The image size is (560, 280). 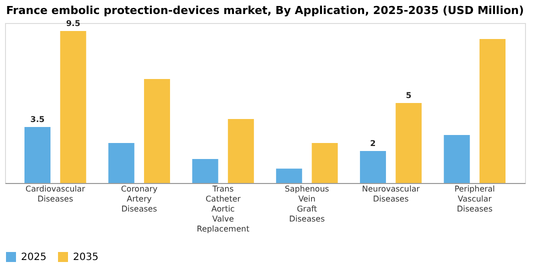 What do you see at coordinates (391, 194) in the screenshot?
I see `x-tick-label: Neurovascular Diseases` at bounding box center [391, 194].